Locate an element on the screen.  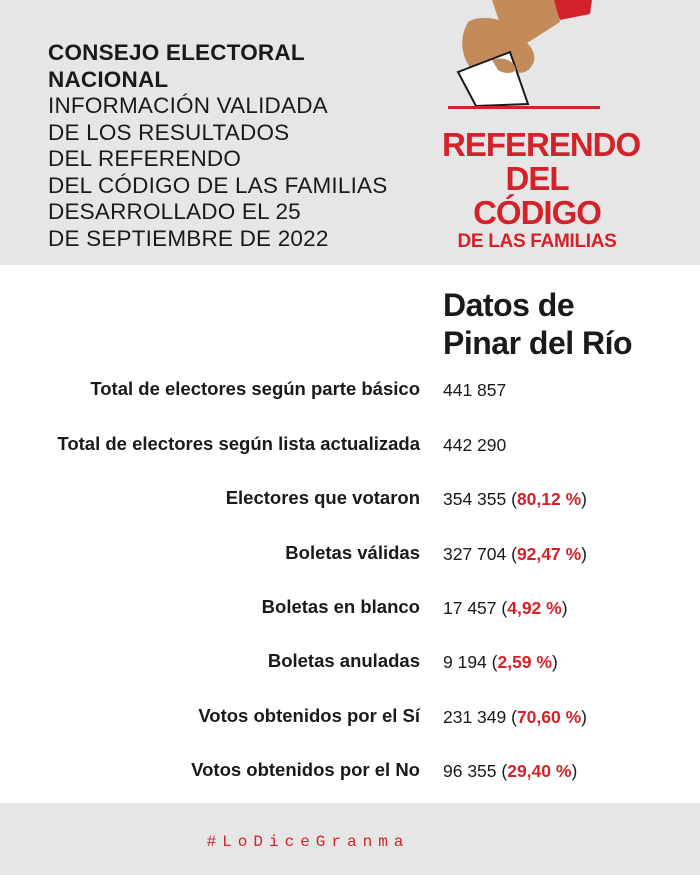
header-line: DESARROLLADO EL 25 is located at coordinates (174, 211).